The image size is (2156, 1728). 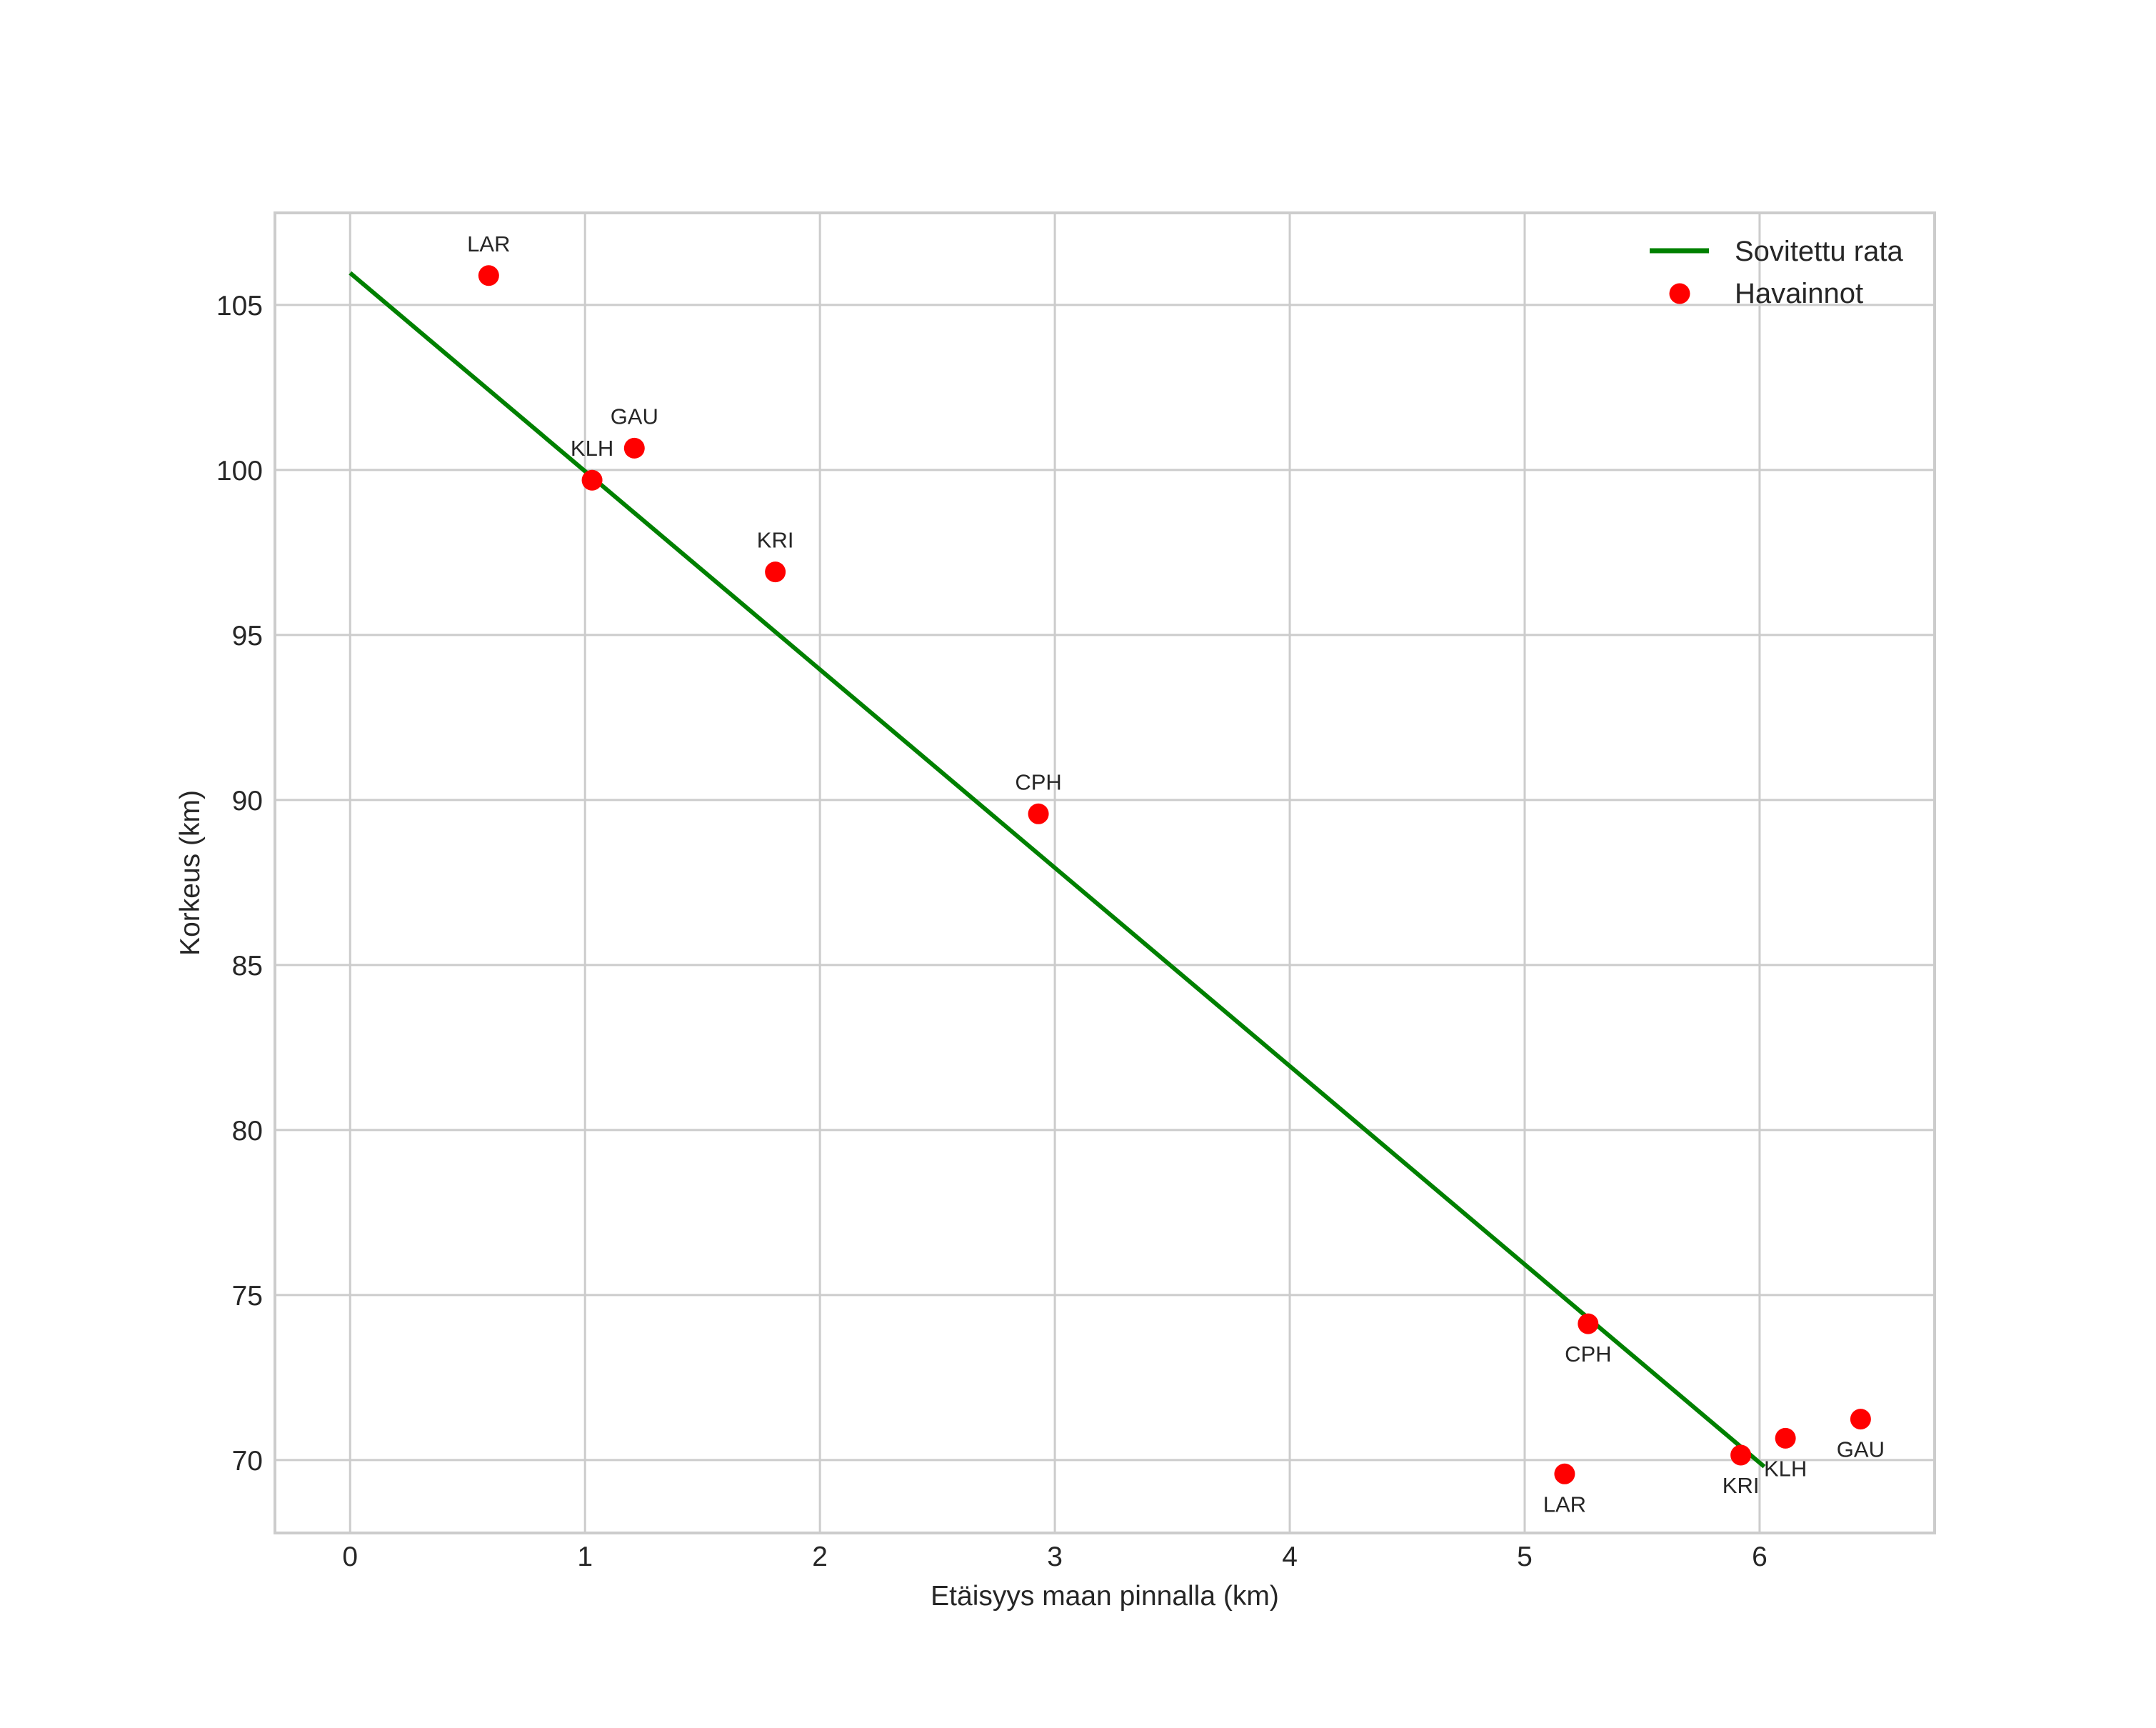 What do you see at coordinates (1525, 1557) in the screenshot?
I see `x-tick-label: 5` at bounding box center [1525, 1557].